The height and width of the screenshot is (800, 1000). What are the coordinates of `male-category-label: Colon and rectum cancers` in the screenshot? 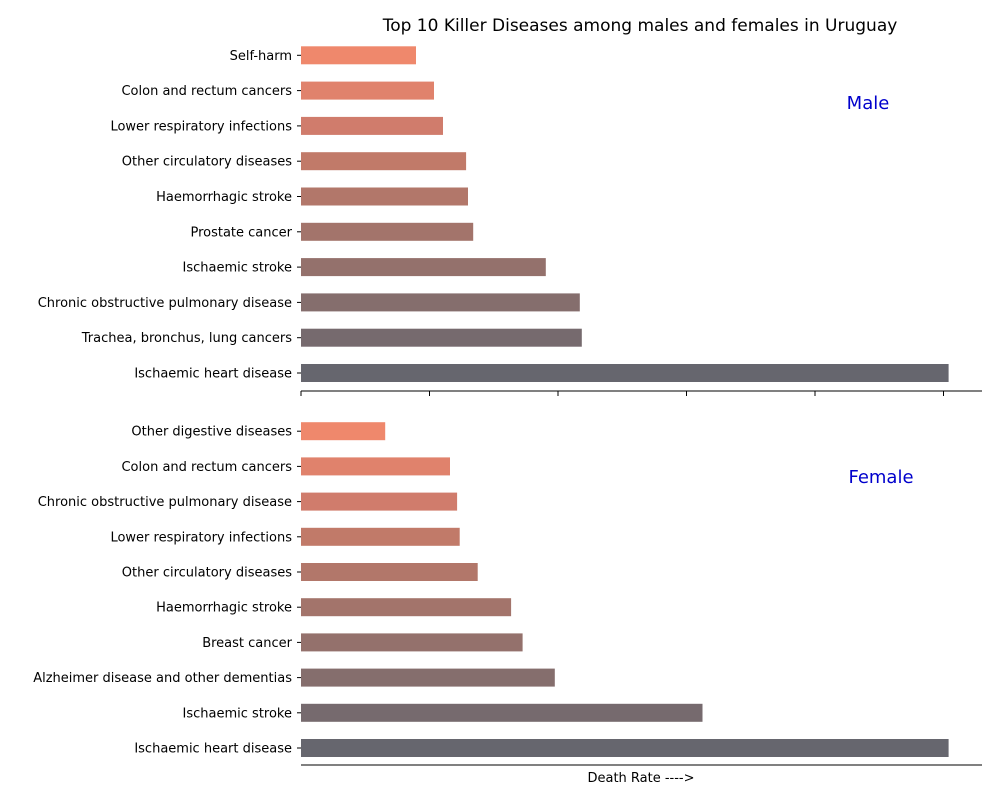 It's located at (206, 91).